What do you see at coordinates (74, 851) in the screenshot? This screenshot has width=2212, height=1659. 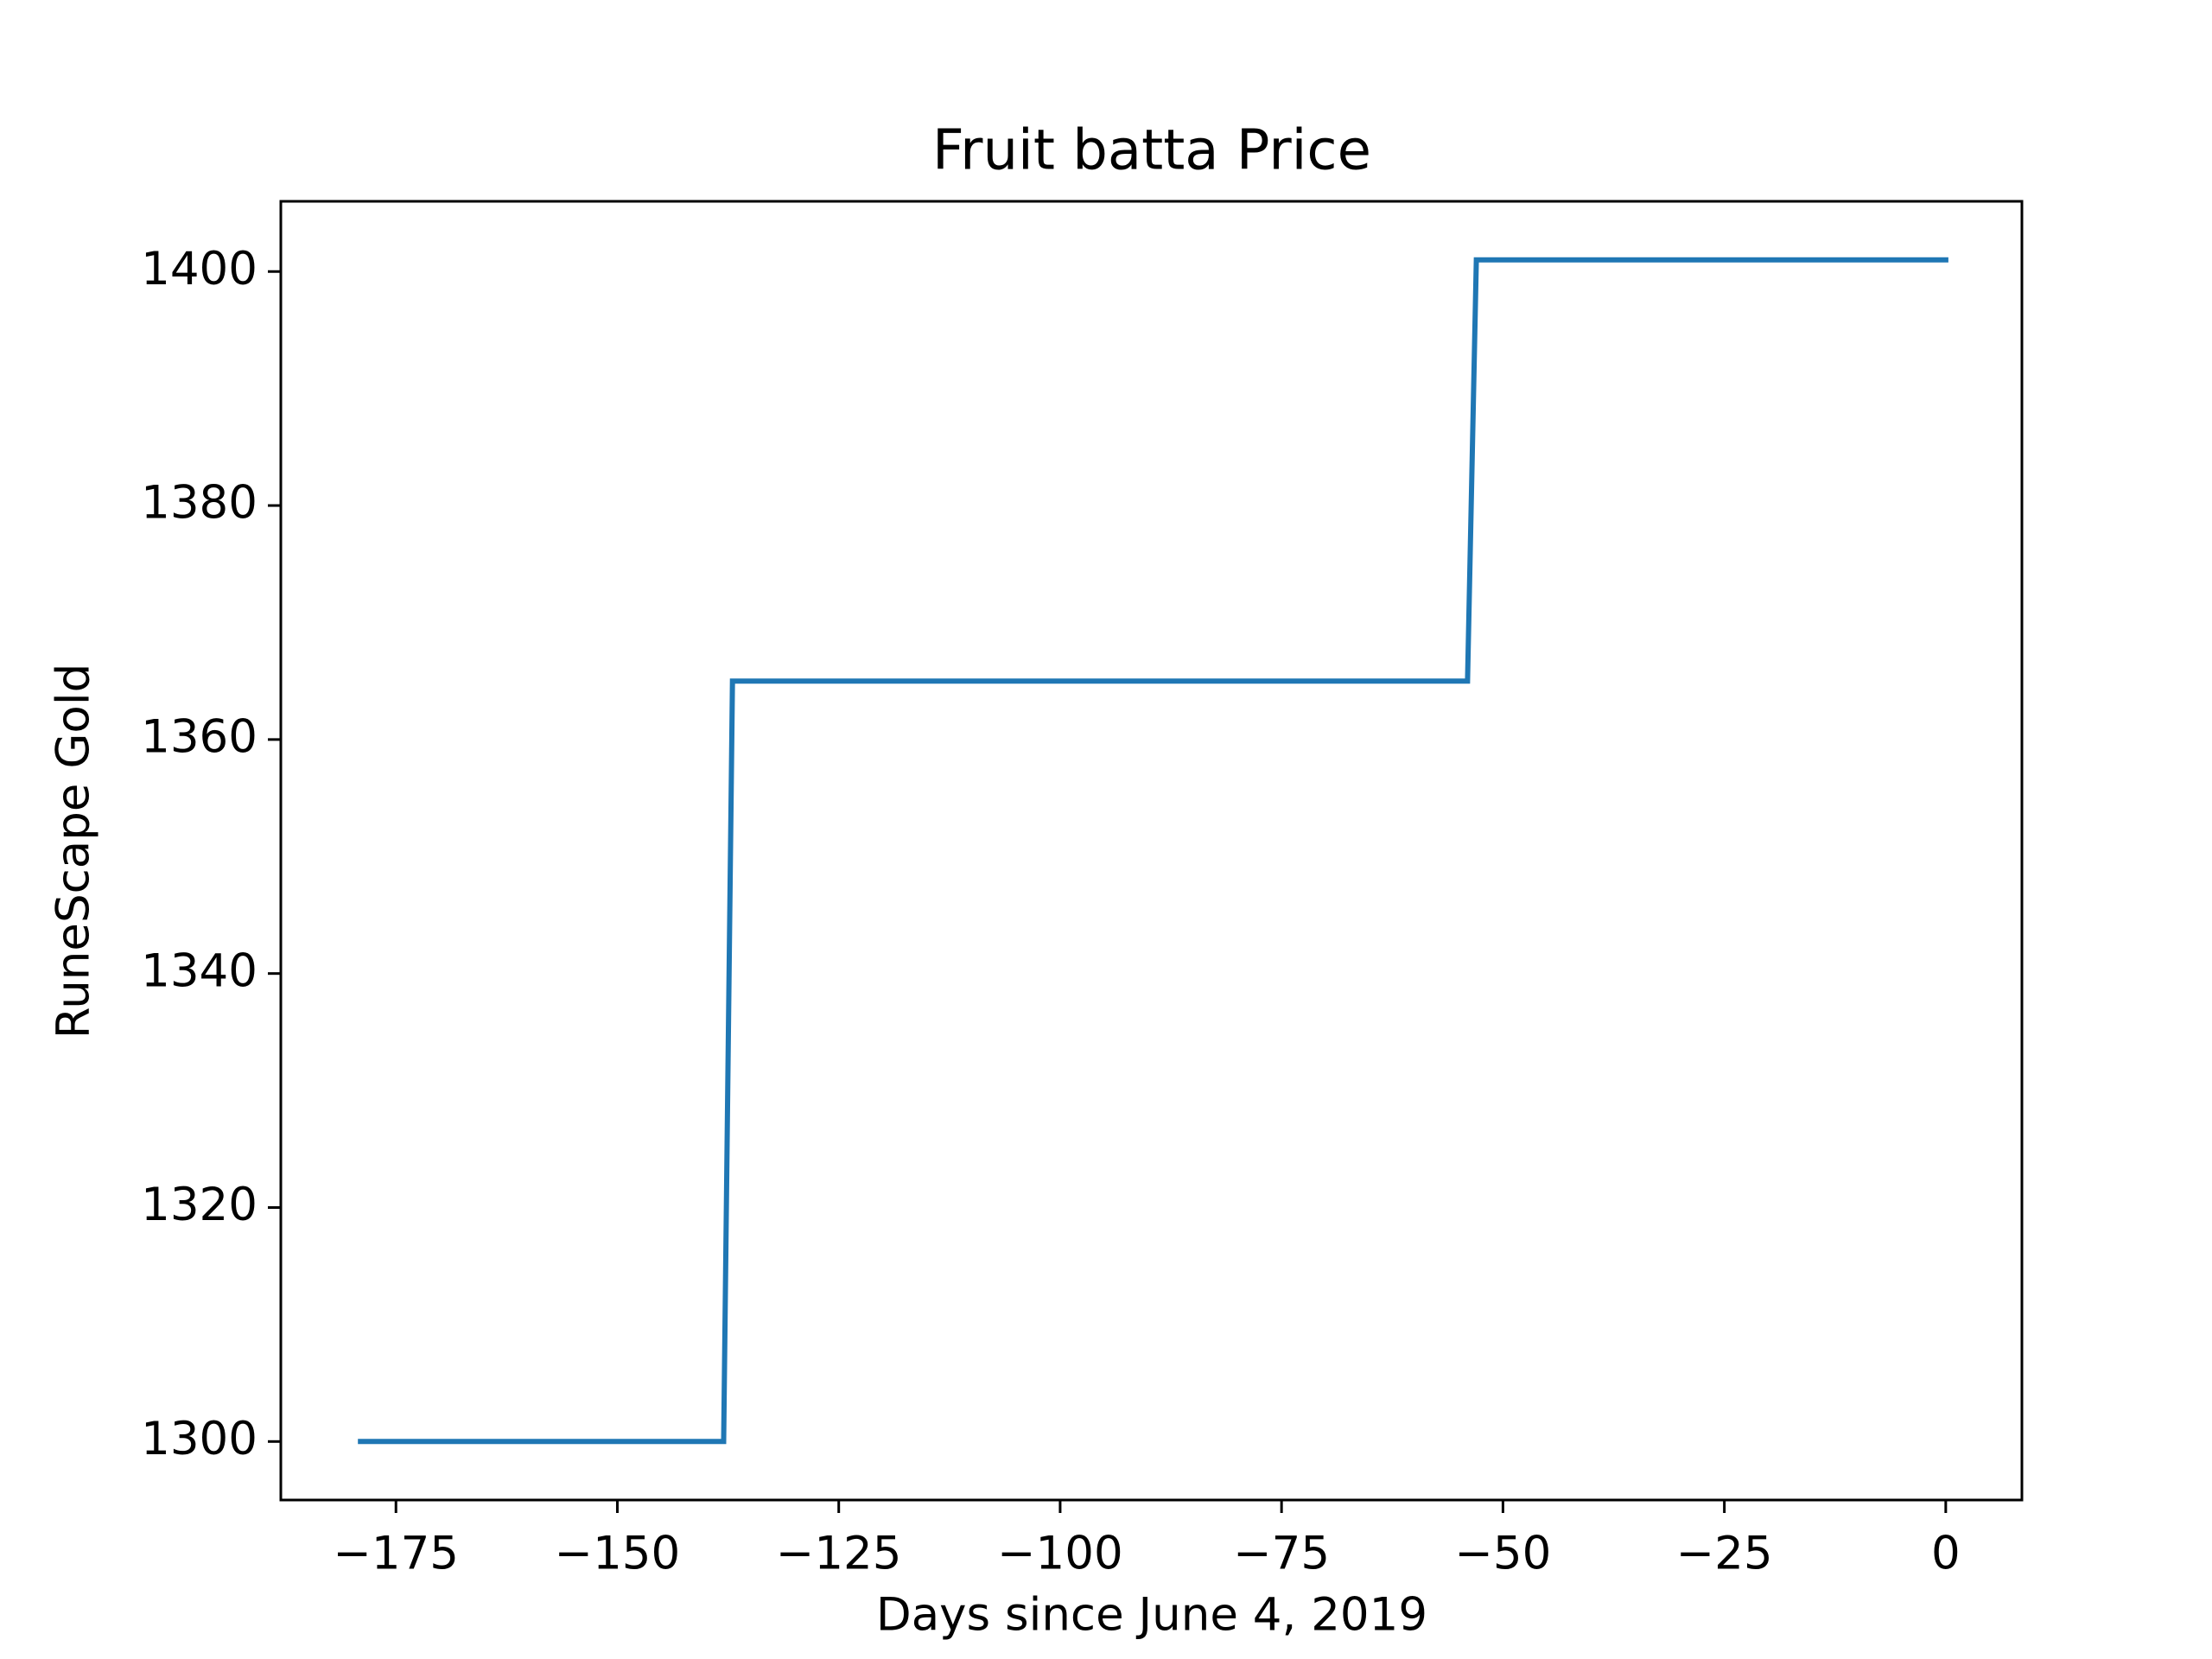 I see `y-axis-label: RuneScape Gold` at bounding box center [74, 851].